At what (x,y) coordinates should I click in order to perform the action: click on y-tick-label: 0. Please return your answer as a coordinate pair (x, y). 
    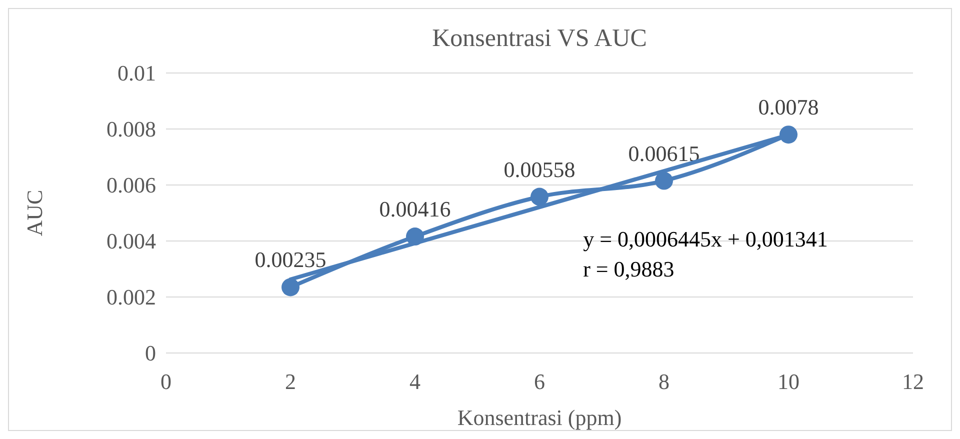
    Looking at the image, I should click on (150, 353).